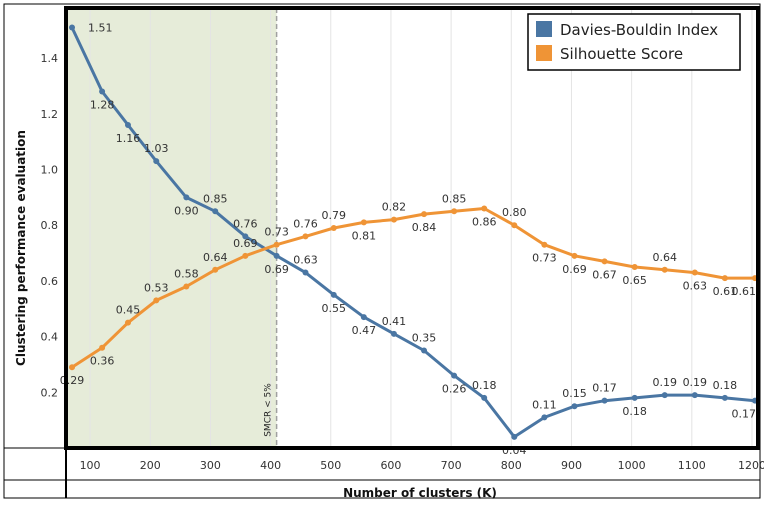 This screenshot has height=505, width=764. Describe the element at coordinates (744, 414) in the screenshot. I see `series-0-label-23: 0.17` at that location.